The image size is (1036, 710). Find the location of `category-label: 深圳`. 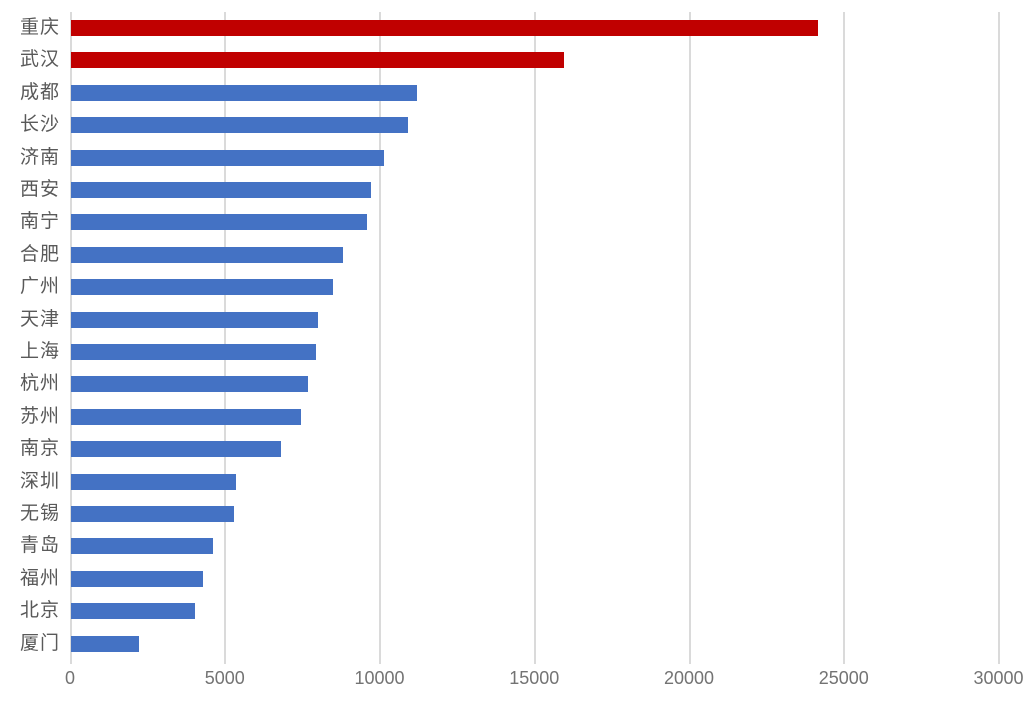

category-label: 深圳 is located at coordinates (39, 481).